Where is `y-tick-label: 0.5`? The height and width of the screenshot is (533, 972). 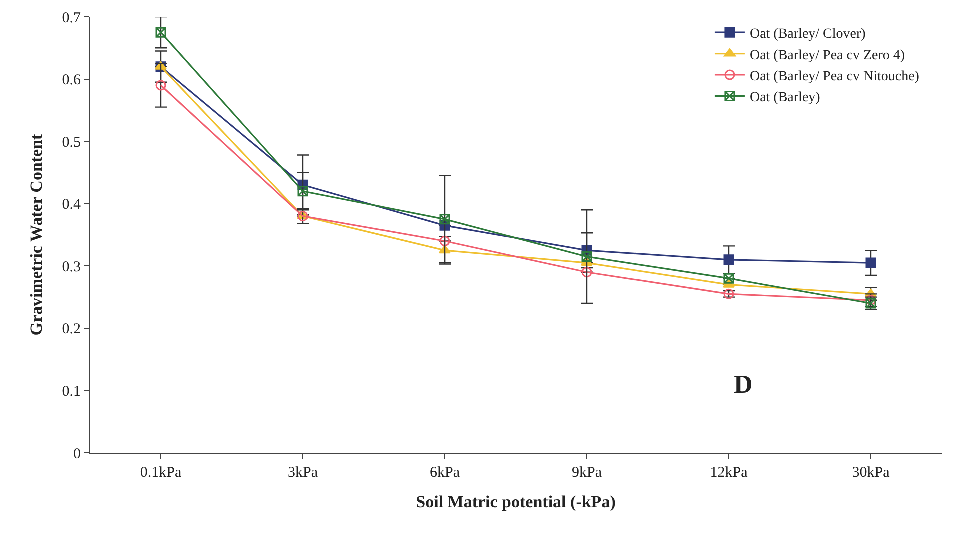
y-tick-label: 0.5 is located at coordinates (71, 142).